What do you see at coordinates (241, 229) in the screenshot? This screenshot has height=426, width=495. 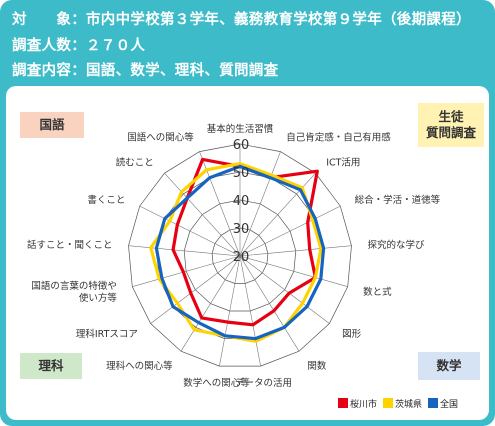 I see `tick-label-1: 30` at bounding box center [241, 229].